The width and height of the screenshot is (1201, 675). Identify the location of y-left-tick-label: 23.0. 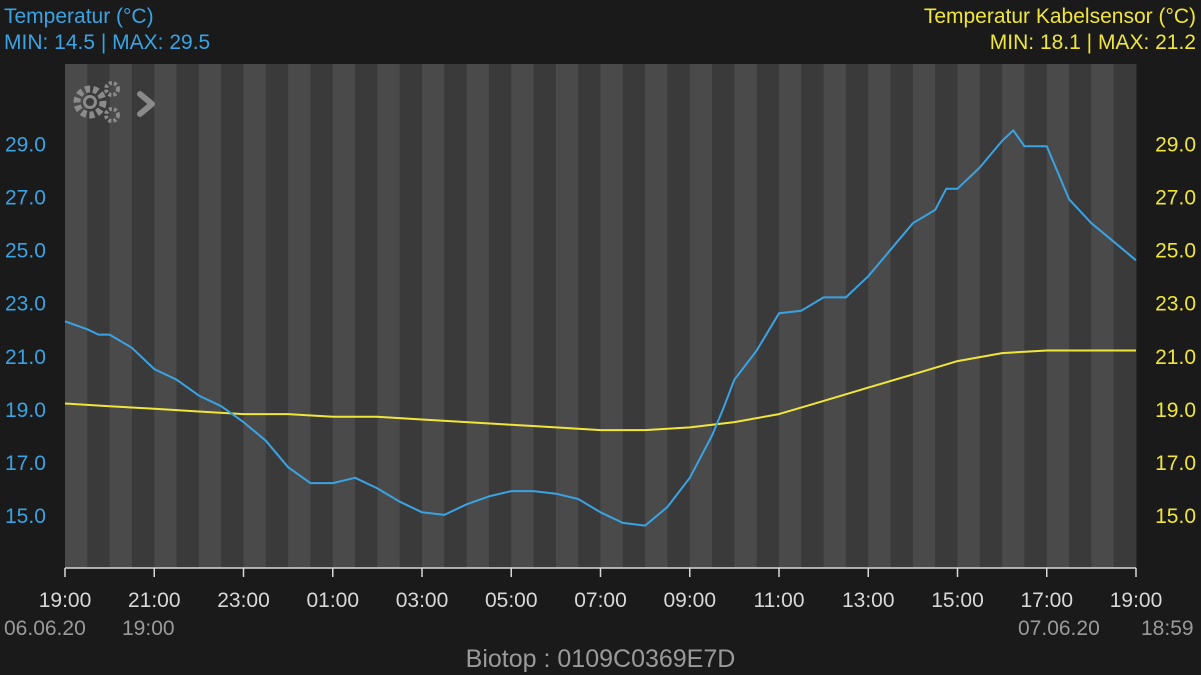
(25, 304).